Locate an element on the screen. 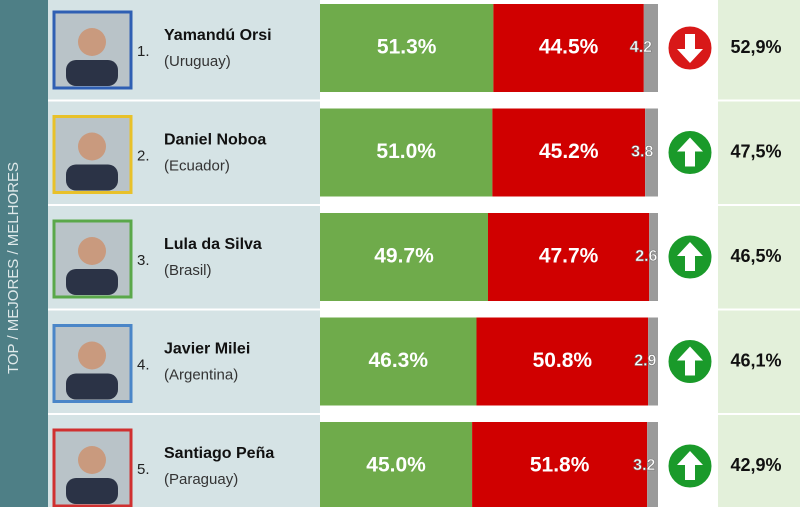  score: 47,5% is located at coordinates (755, 151).